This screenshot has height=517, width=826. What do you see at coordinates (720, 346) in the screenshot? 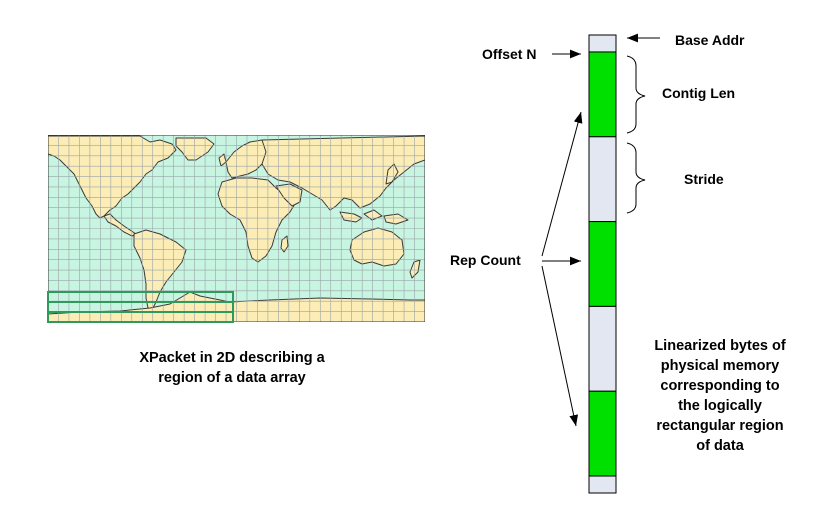
I see `memory-caption-line: Linearized bytes of` at bounding box center [720, 346].